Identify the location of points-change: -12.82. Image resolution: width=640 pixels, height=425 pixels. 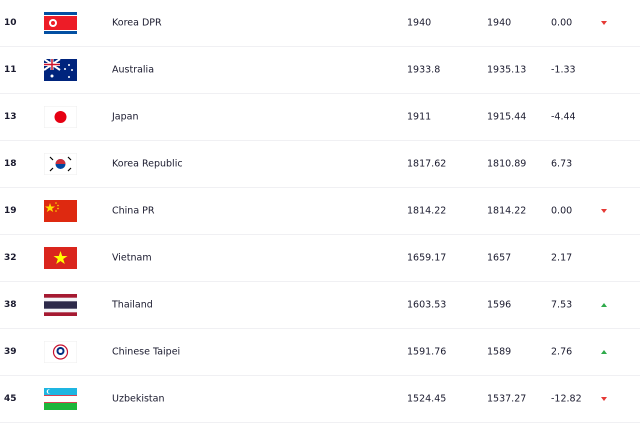
(566, 399).